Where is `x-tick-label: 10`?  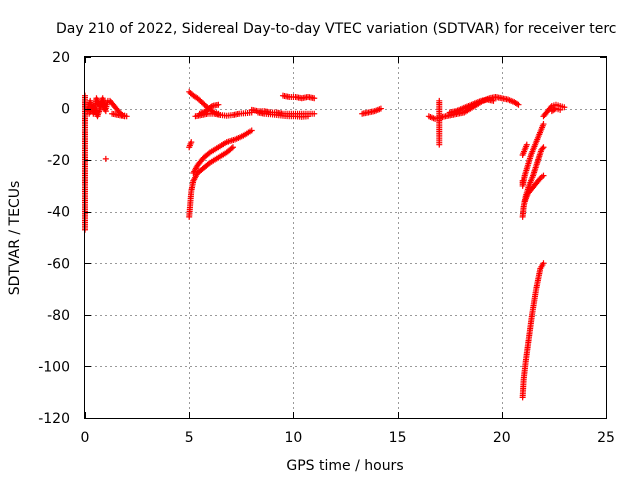 x-tick-label: 10 is located at coordinates (293, 438).